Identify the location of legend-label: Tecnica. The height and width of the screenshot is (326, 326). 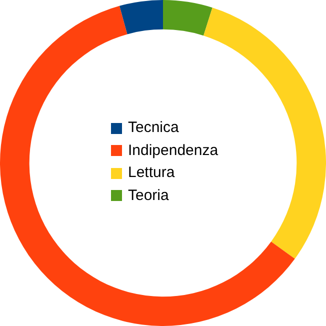
(153, 128).